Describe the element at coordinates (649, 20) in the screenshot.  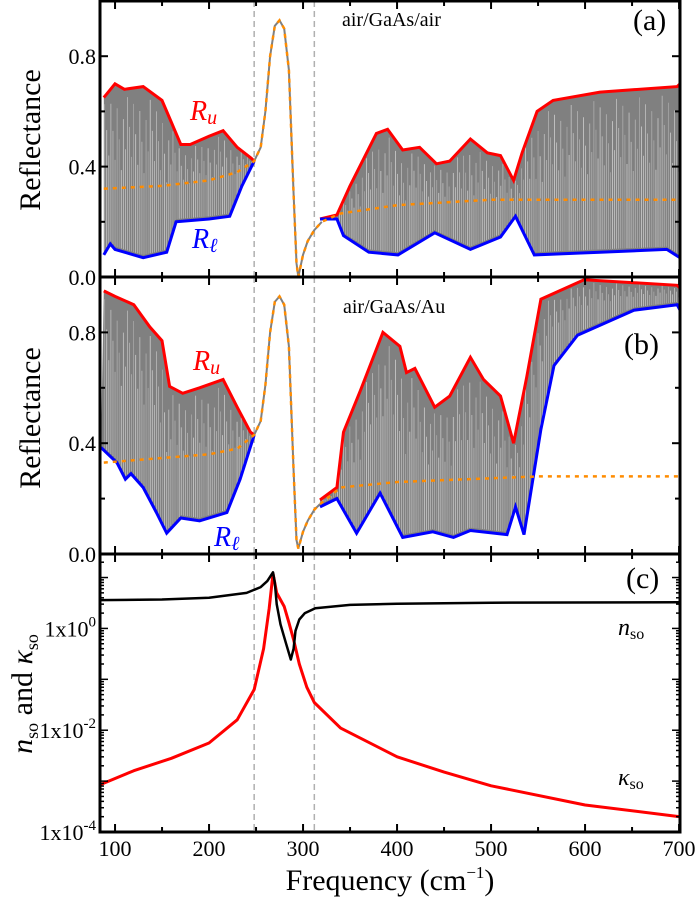
I see `panel-tag-a: (a)` at that location.